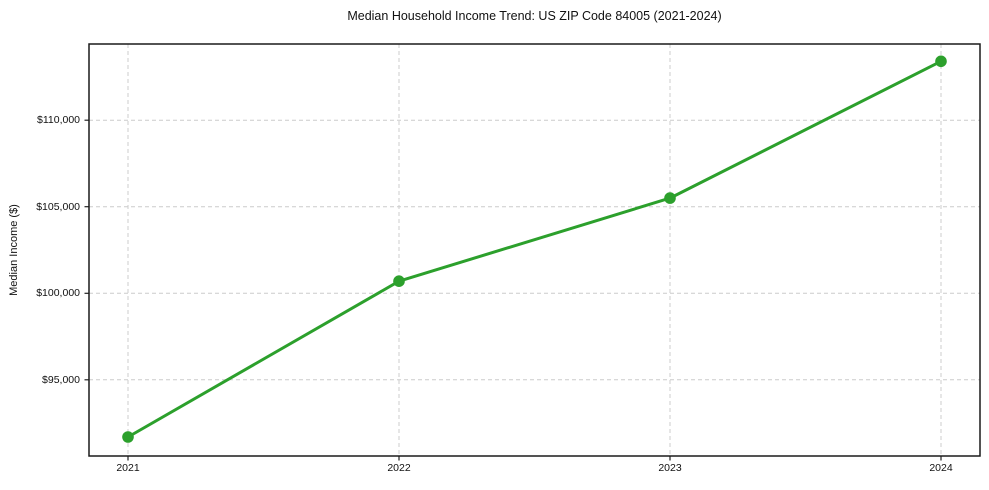 The image size is (989, 490). I want to click on x-tick-label: 2021, so click(128, 468).